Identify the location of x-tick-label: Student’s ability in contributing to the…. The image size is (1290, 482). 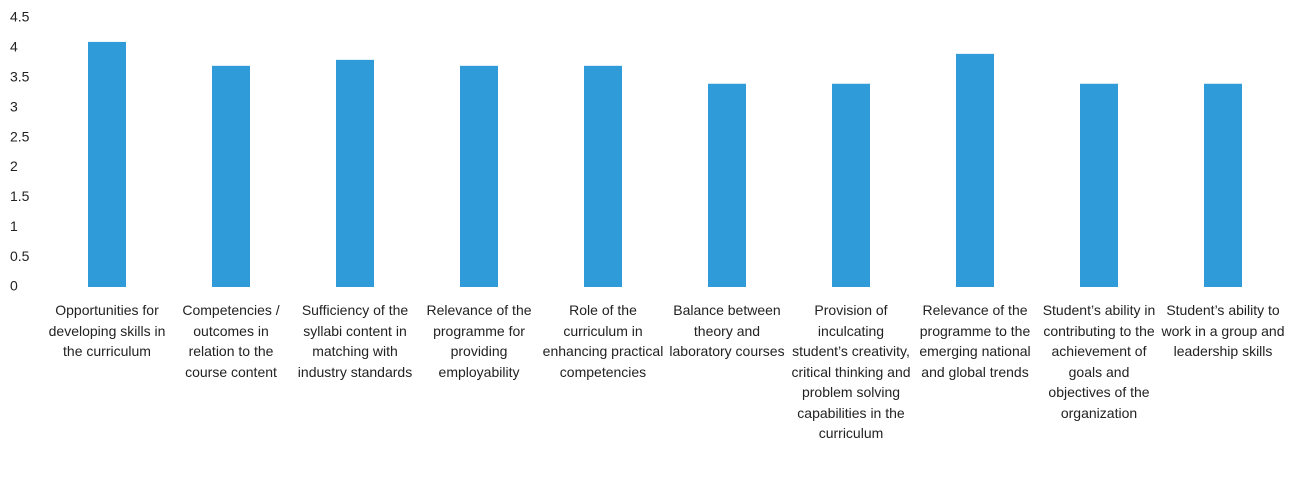
(1099, 361).